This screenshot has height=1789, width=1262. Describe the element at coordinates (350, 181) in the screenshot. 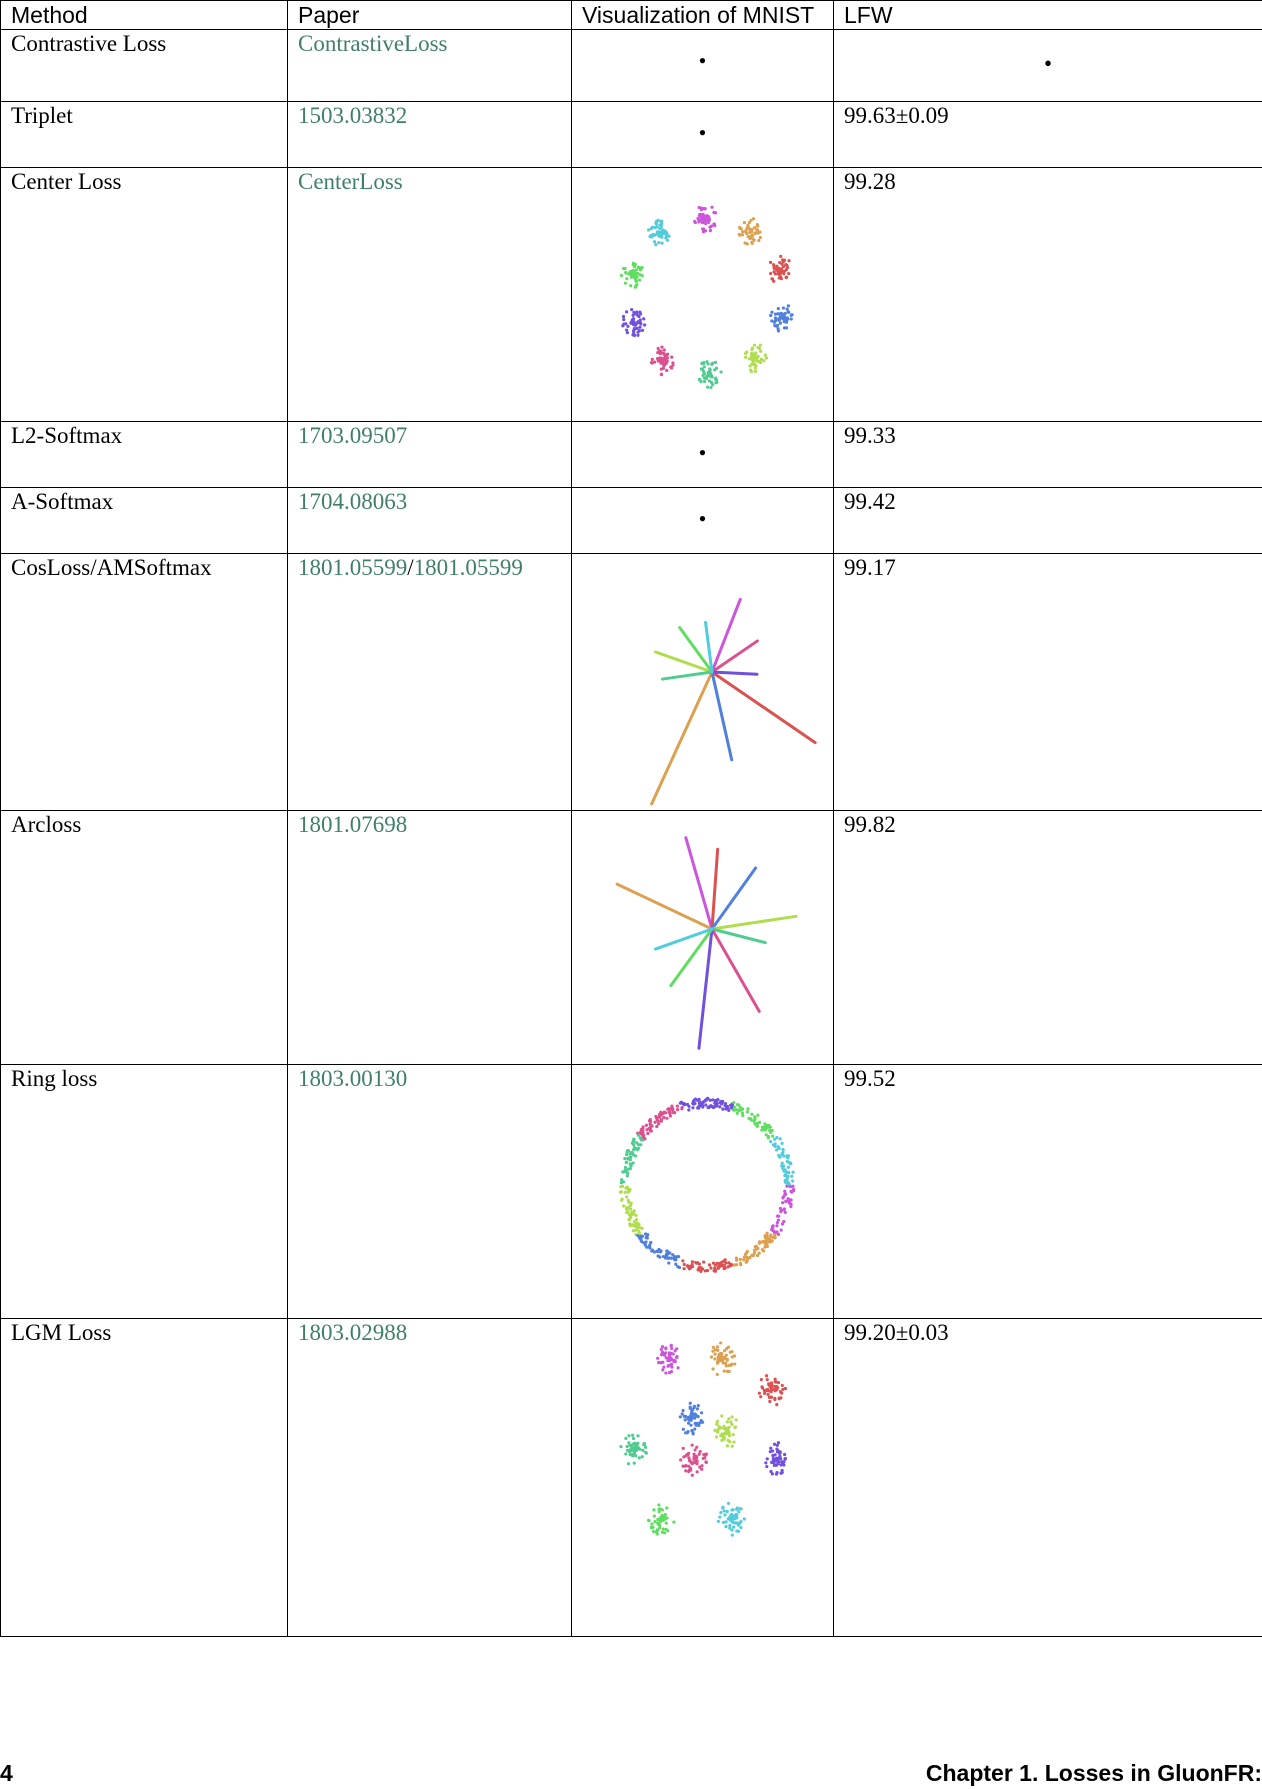

I see `paper-link: CenterLoss` at that location.